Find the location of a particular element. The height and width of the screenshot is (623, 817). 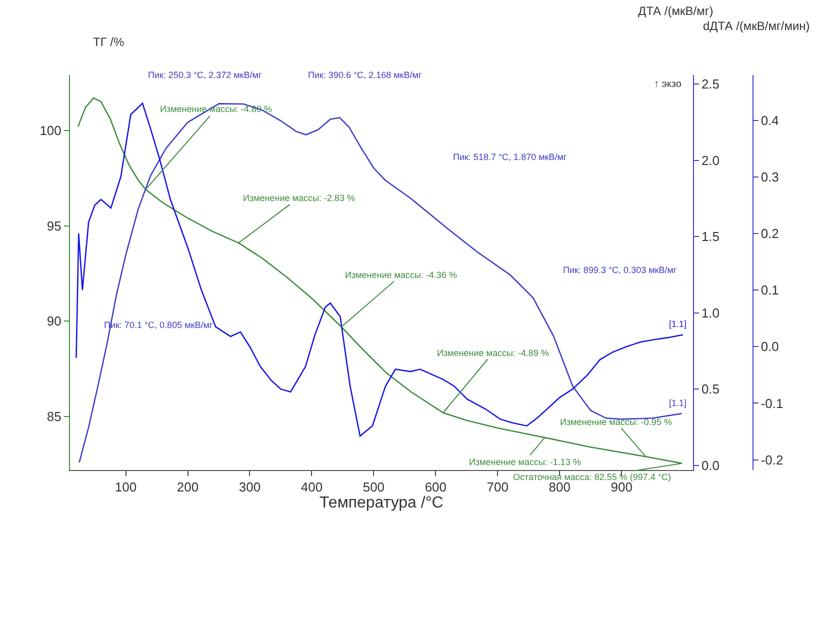

x-tick-label: 100 is located at coordinates (125, 487).